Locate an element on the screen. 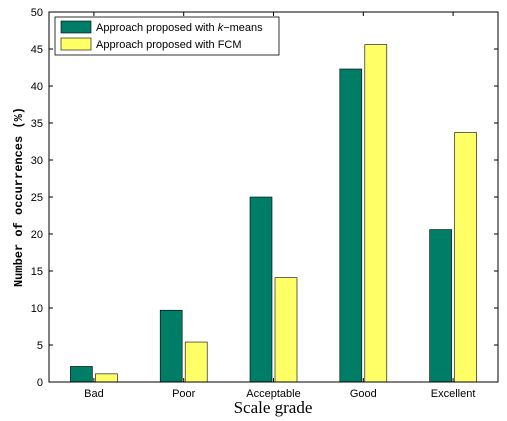 The height and width of the screenshot is (421, 507). legend-box is located at coordinates (167, 36).